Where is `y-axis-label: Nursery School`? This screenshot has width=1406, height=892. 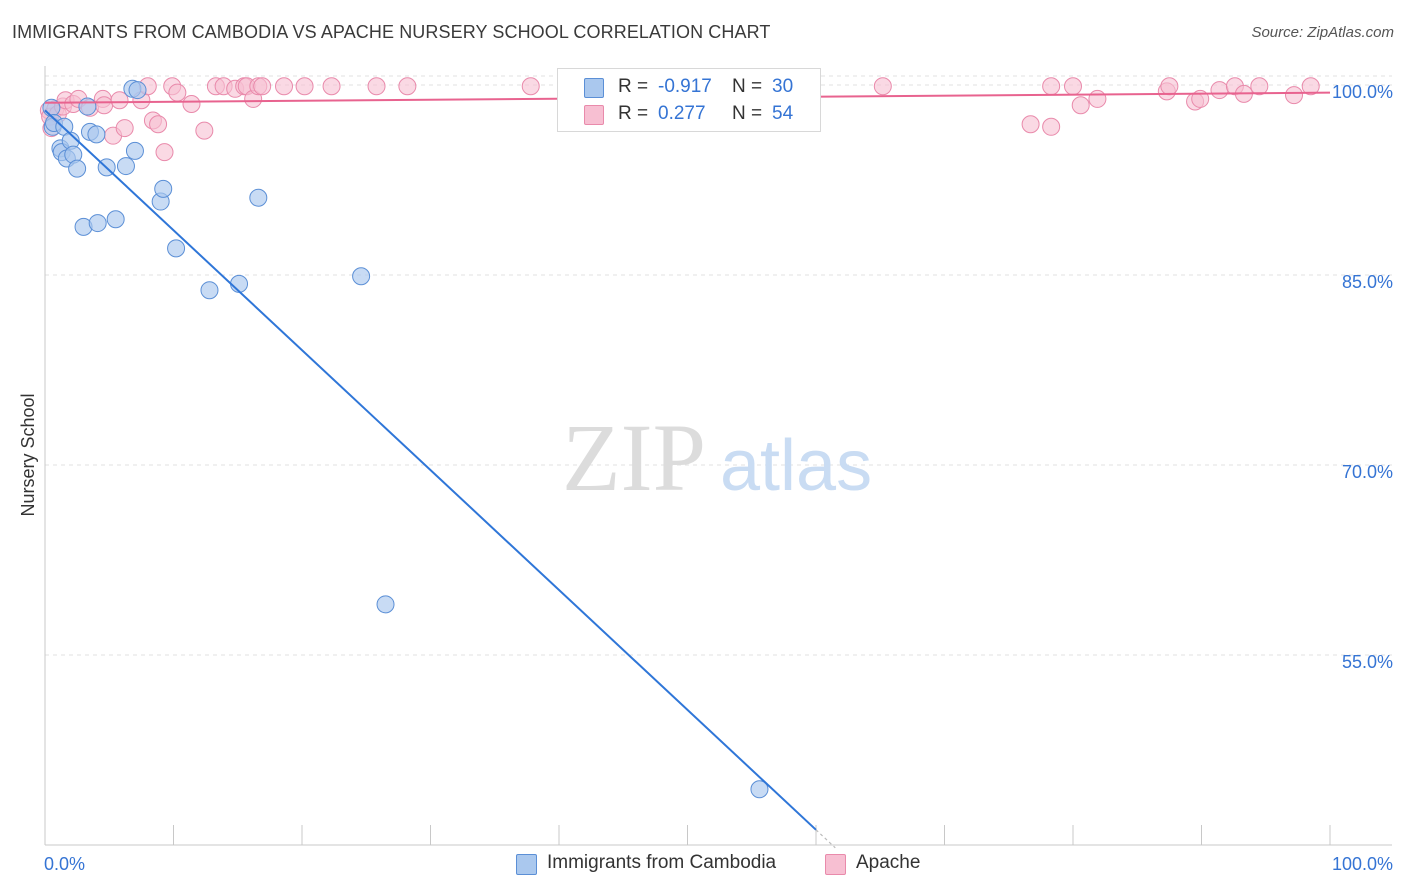 y-axis-label: Nursery School is located at coordinates (28, 454).